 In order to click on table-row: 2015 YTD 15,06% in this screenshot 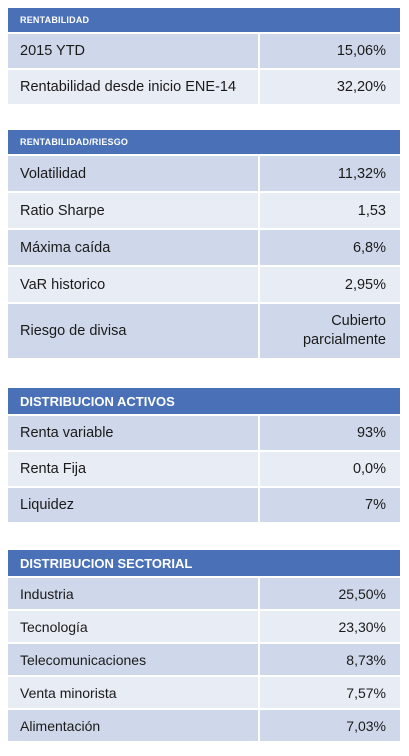, I will do `click(204, 52)`.